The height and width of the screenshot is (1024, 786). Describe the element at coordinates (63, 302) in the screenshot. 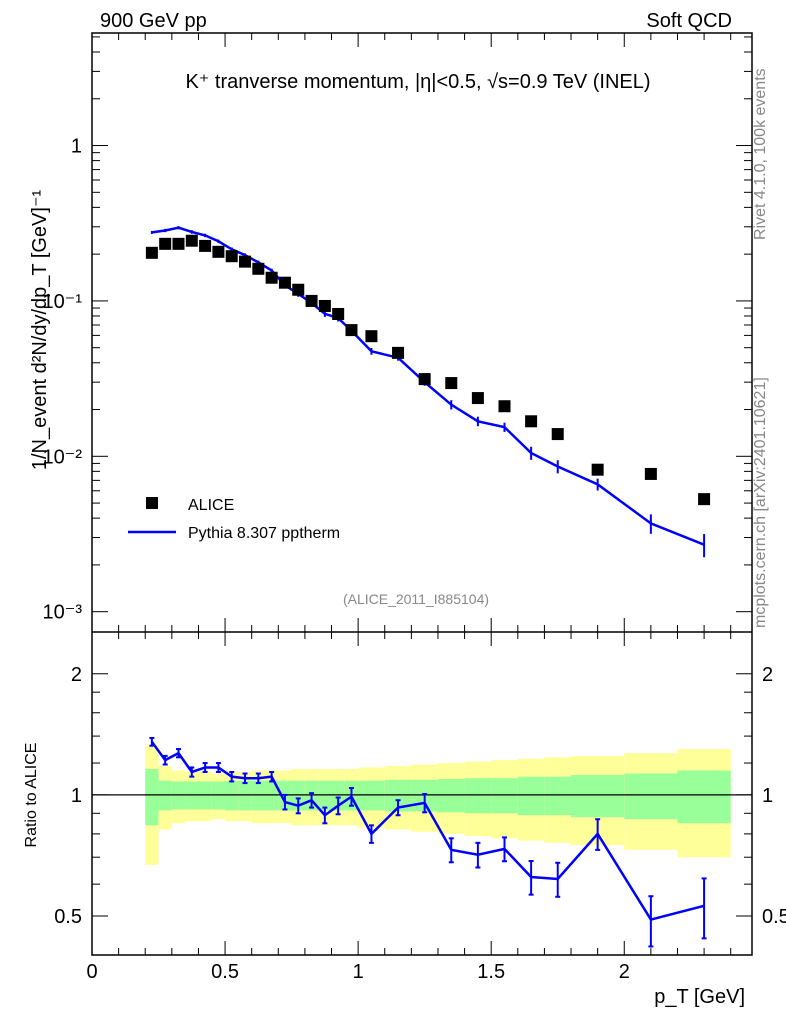

I see `y-tick-label: 10⁻¹` at that location.